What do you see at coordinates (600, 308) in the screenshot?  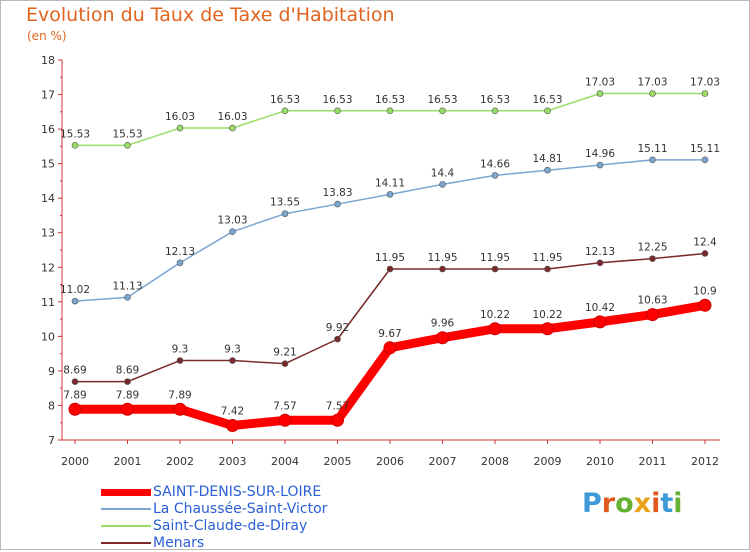 I see `data-label: 10.42` at bounding box center [600, 308].